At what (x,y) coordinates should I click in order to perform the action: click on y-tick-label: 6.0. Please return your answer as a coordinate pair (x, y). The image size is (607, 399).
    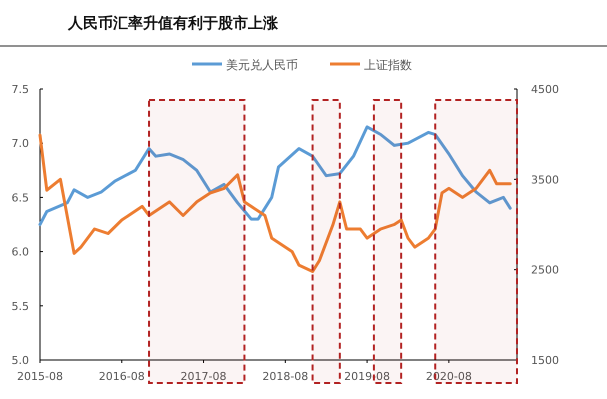
    Looking at the image, I should click on (20, 252).